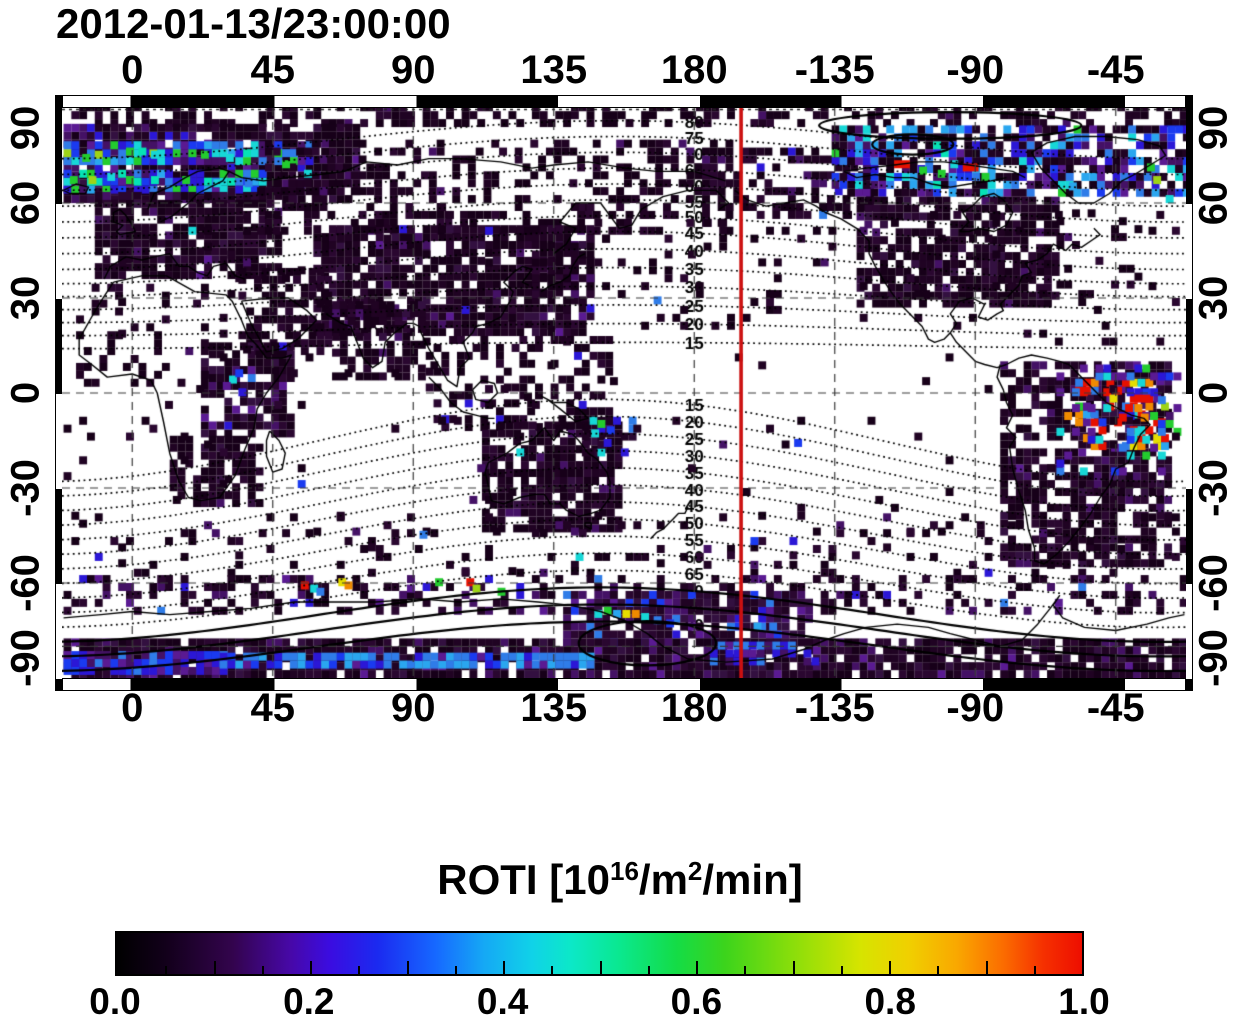 Image resolution: width=1240 pixels, height=1024 pixels. I want to click on x-axis-label-top: -45, so click(1115, 70).